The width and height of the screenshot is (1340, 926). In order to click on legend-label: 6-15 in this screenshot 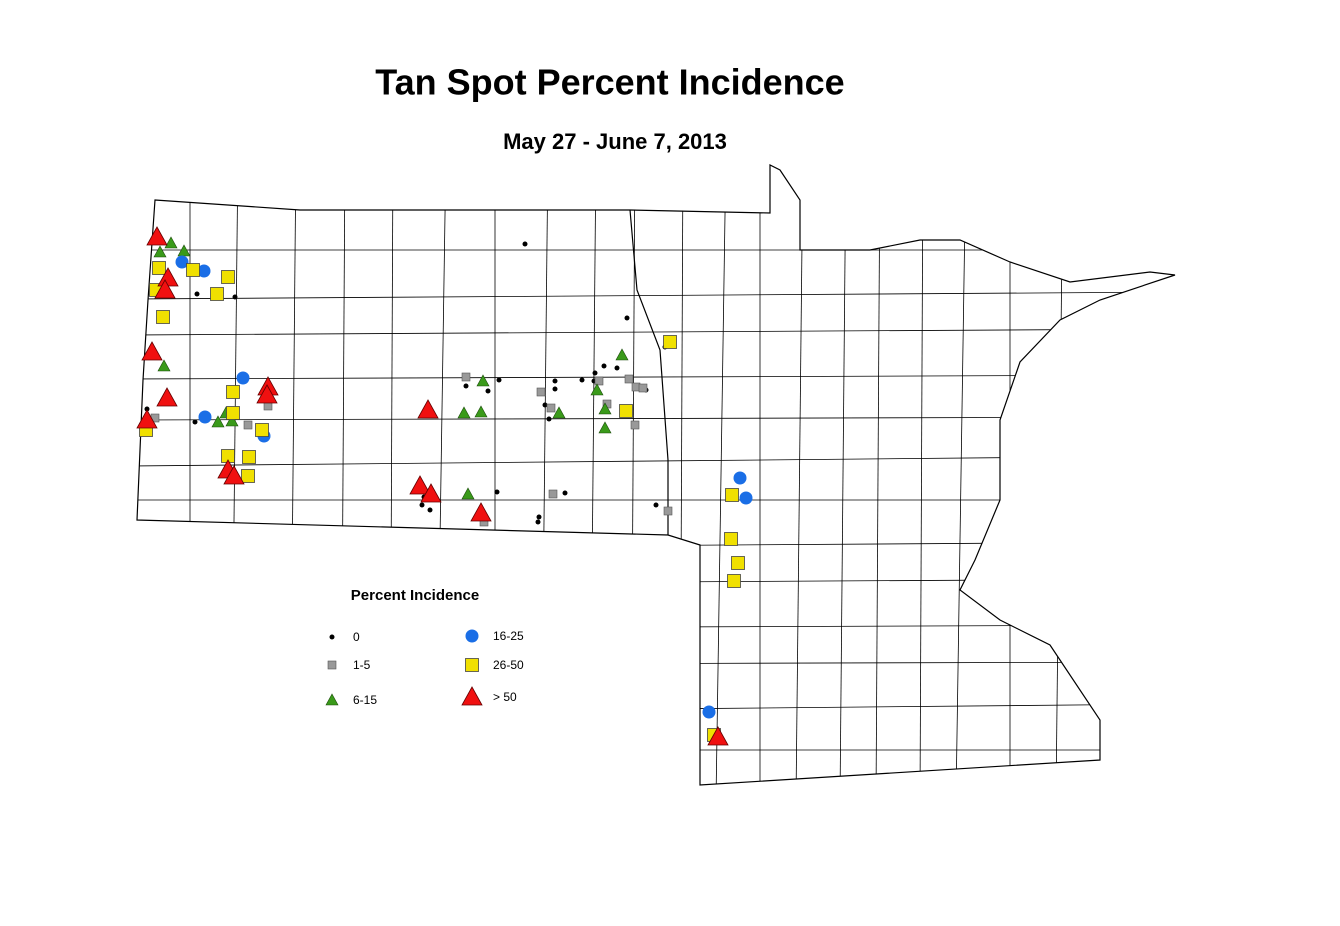, I will do `click(365, 700)`.